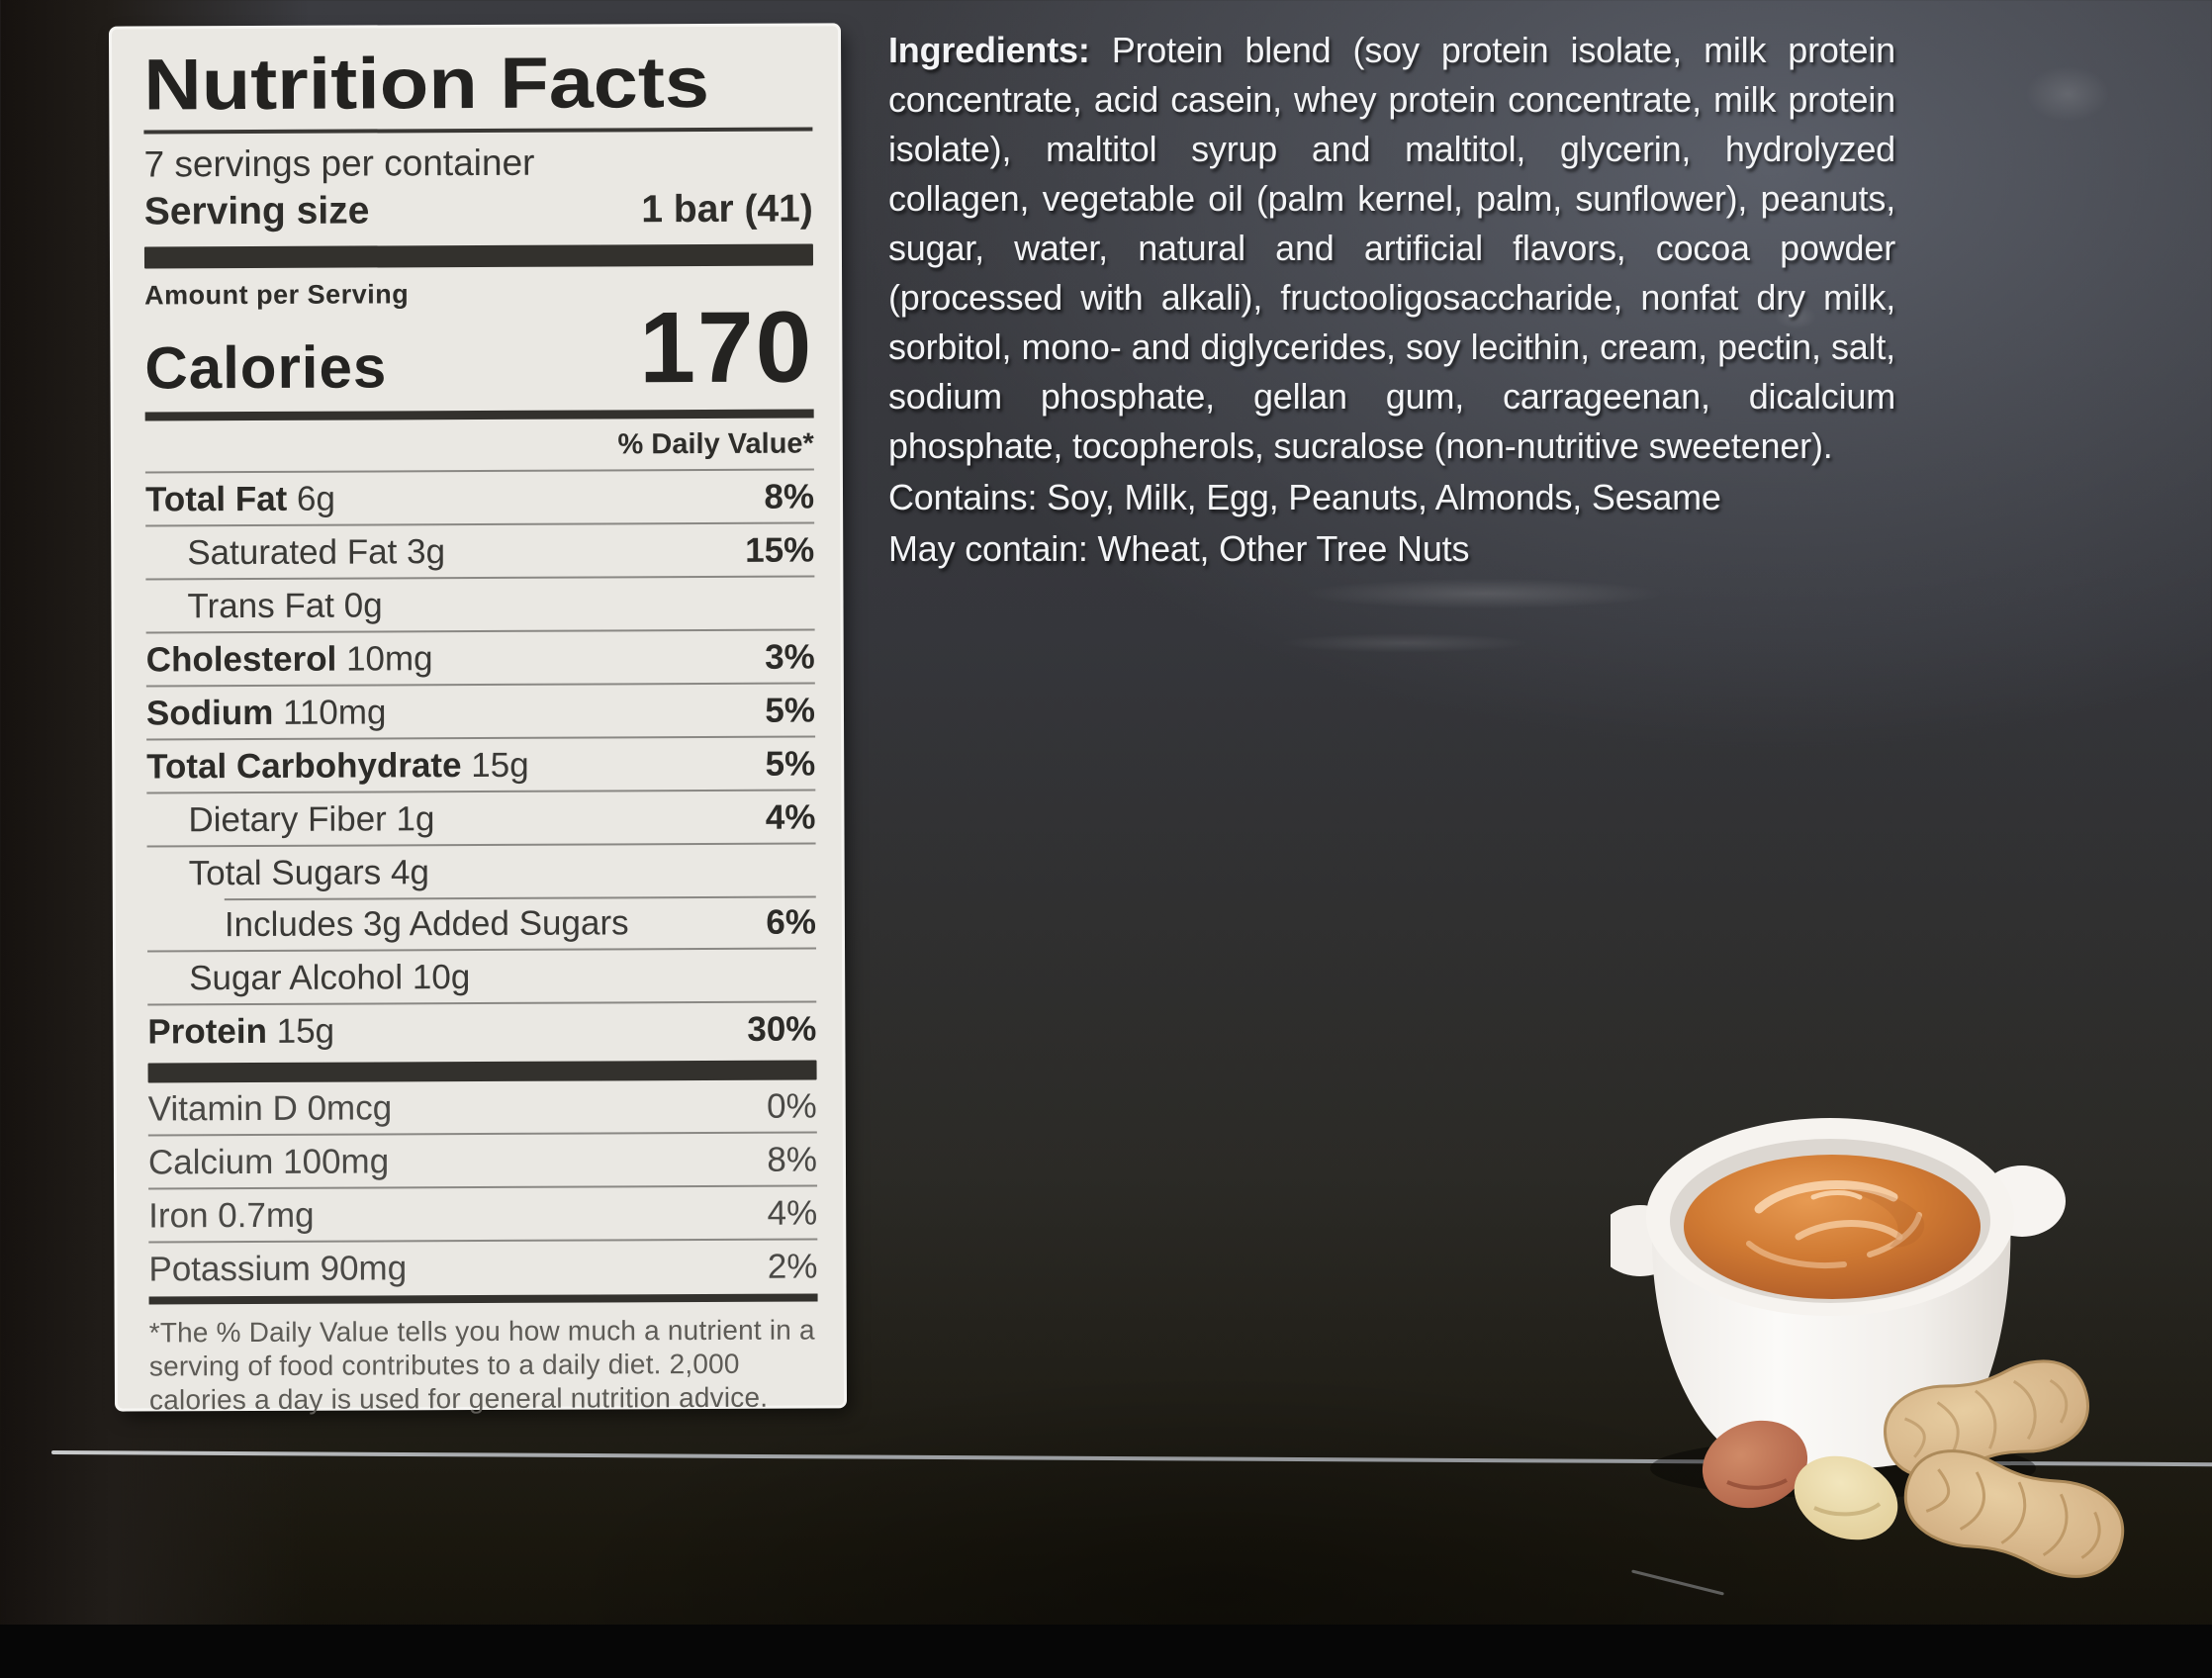 Image resolution: width=2212 pixels, height=1678 pixels. What do you see at coordinates (482, 1029) in the screenshot?
I see `nutrient-row-protein: Protein 15g 30%` at bounding box center [482, 1029].